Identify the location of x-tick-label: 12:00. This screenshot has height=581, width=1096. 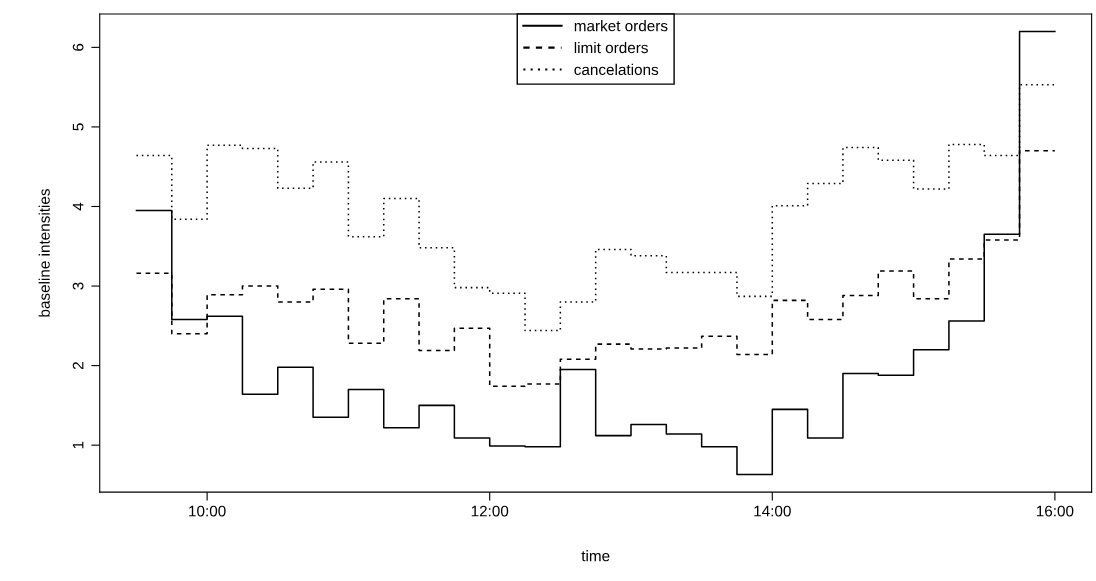
(490, 511).